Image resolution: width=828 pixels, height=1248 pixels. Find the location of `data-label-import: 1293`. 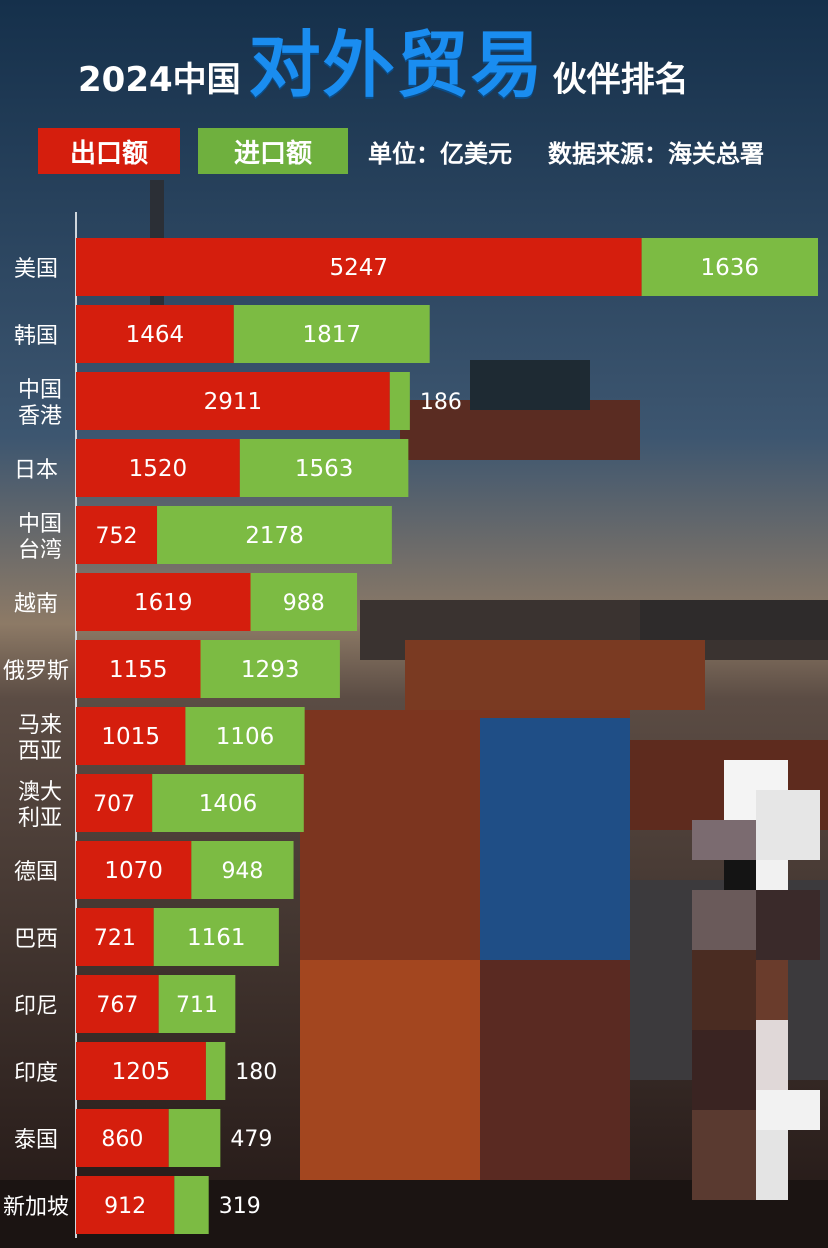

data-label-import: 1293 is located at coordinates (270, 670).